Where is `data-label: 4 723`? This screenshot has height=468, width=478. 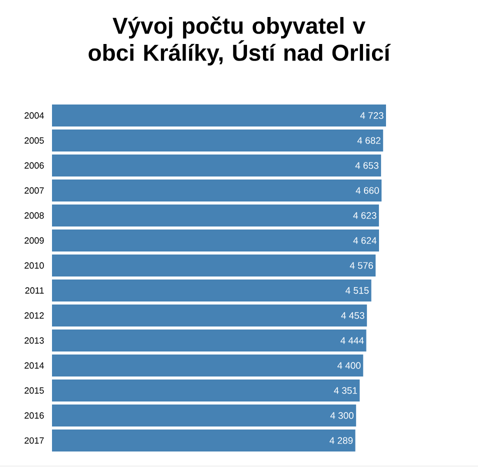
data-label: 4 723 is located at coordinates (372, 115).